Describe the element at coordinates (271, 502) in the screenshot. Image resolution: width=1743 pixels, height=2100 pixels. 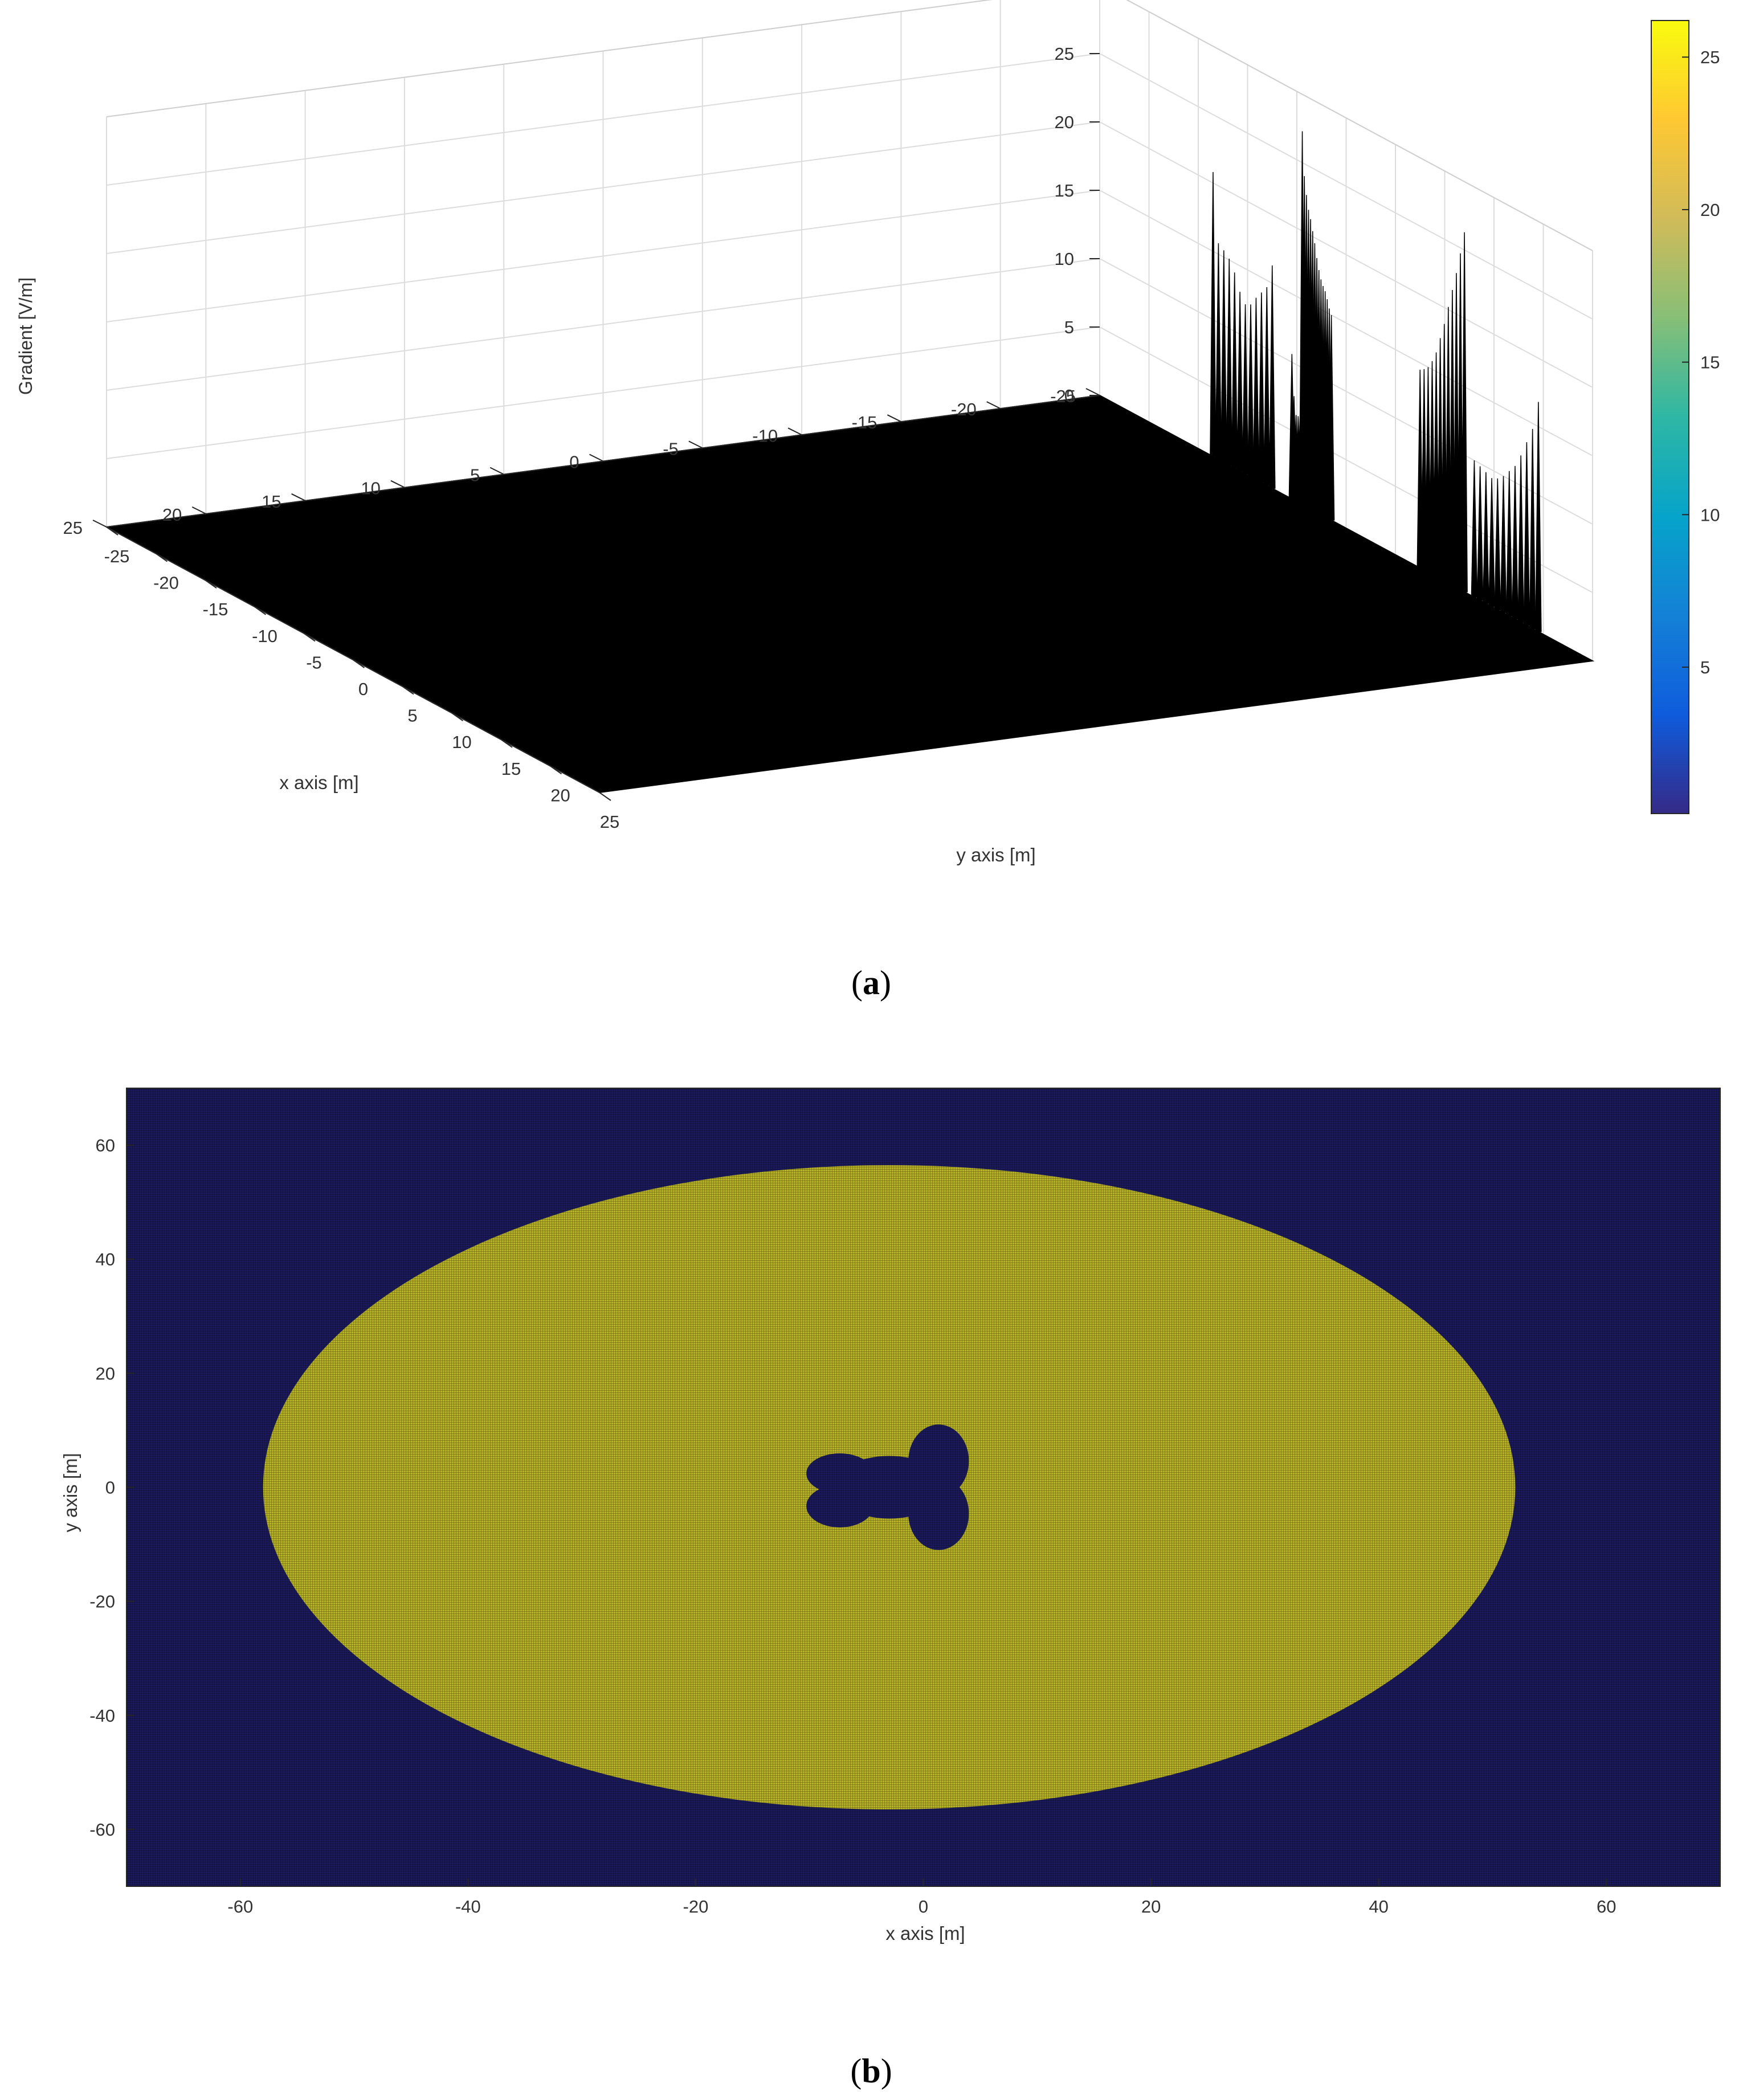
I see `panel-a-xtick-label: 15` at that location.